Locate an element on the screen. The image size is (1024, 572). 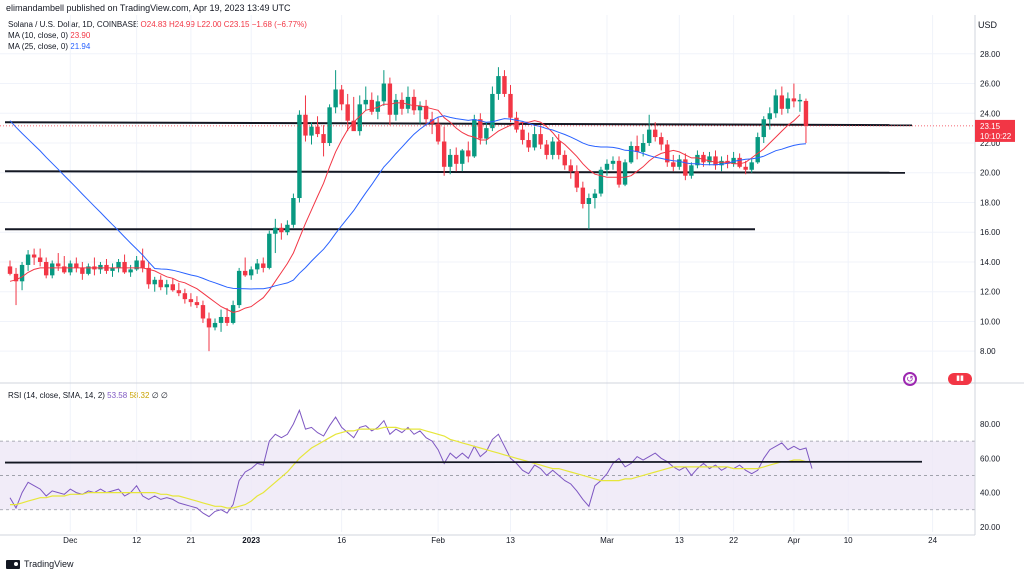
price-tick-label: 22.00 is located at coordinates (990, 143).